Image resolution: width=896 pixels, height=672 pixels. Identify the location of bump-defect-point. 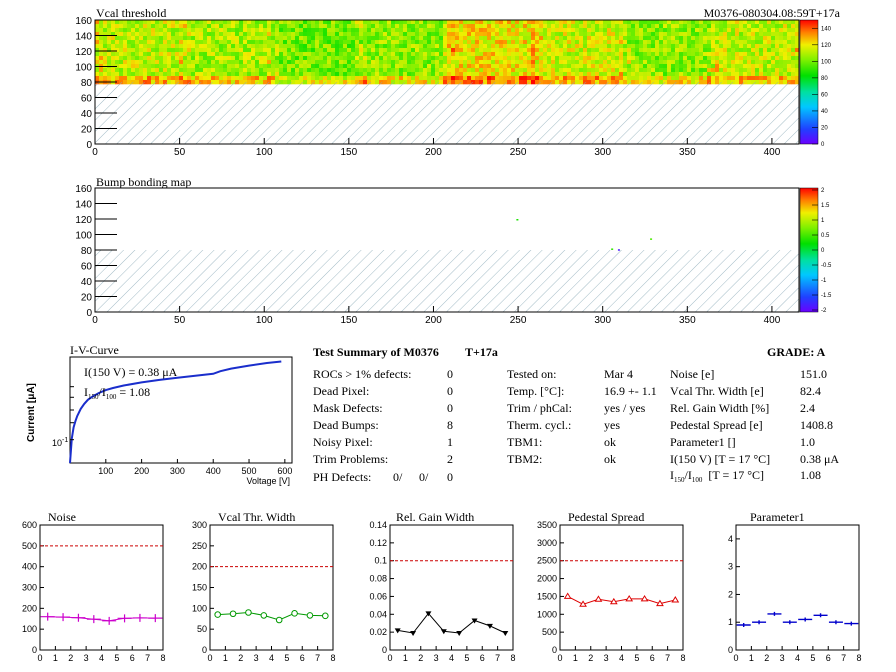
(612, 249).